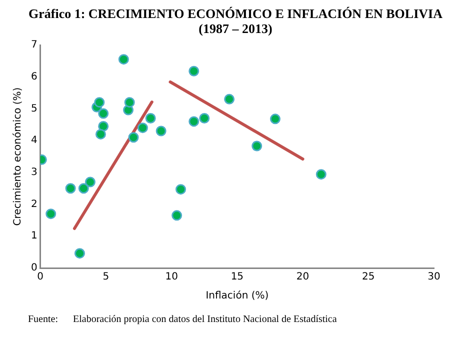  I want to click on y-tick-label: 1, so click(34, 236).